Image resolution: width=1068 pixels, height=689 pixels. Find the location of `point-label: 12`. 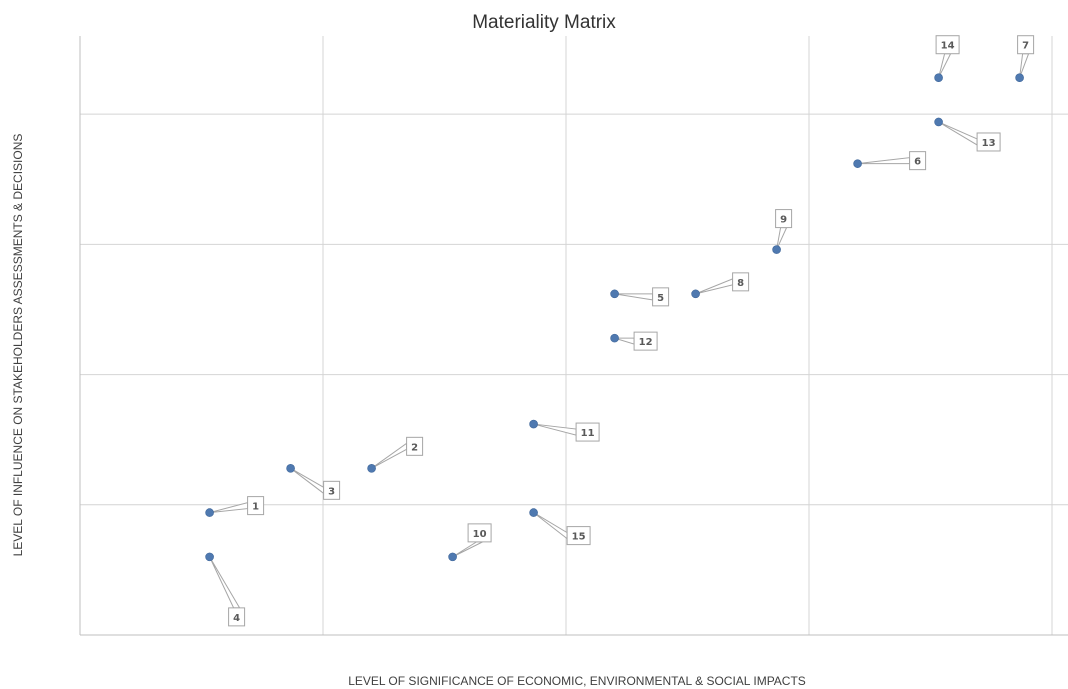

point-label: 12 is located at coordinates (646, 342).